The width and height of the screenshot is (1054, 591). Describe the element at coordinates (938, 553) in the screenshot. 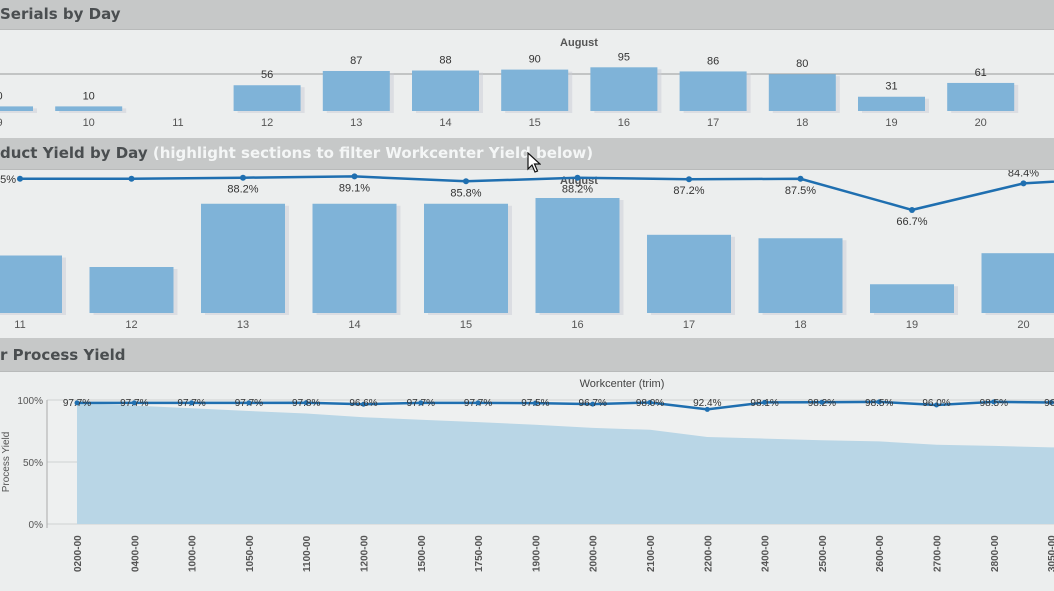

I see `x-tick-label: 2700-00` at that location.